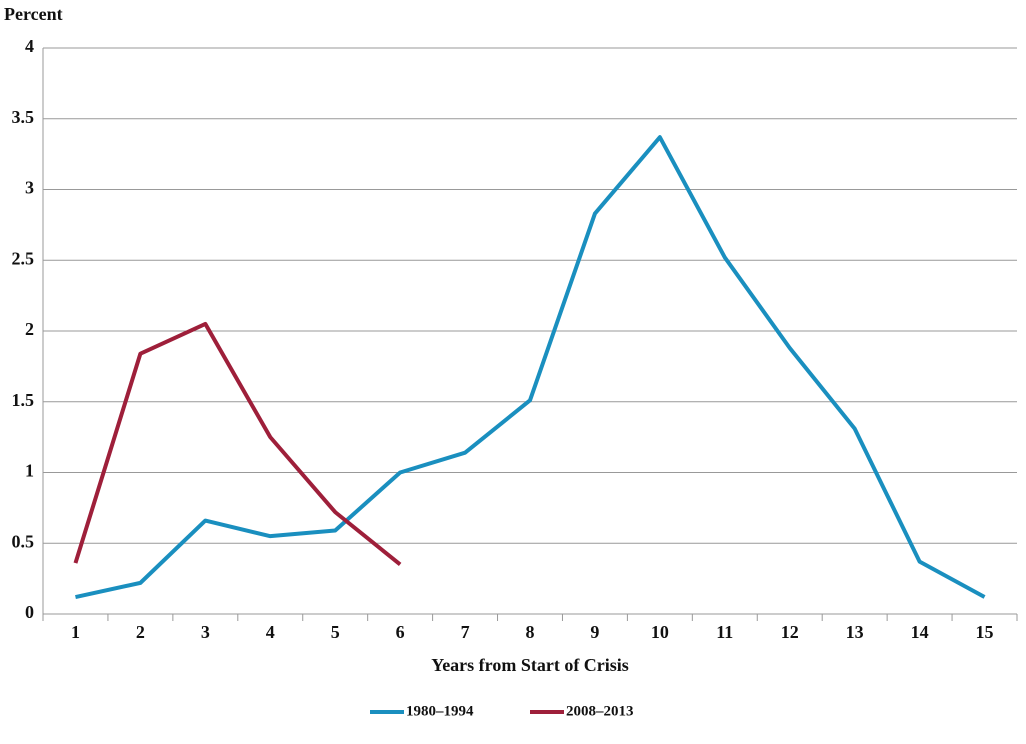 The width and height of the screenshot is (1026, 744). What do you see at coordinates (594, 632) in the screenshot?
I see `x-tick-label: 9` at bounding box center [594, 632].